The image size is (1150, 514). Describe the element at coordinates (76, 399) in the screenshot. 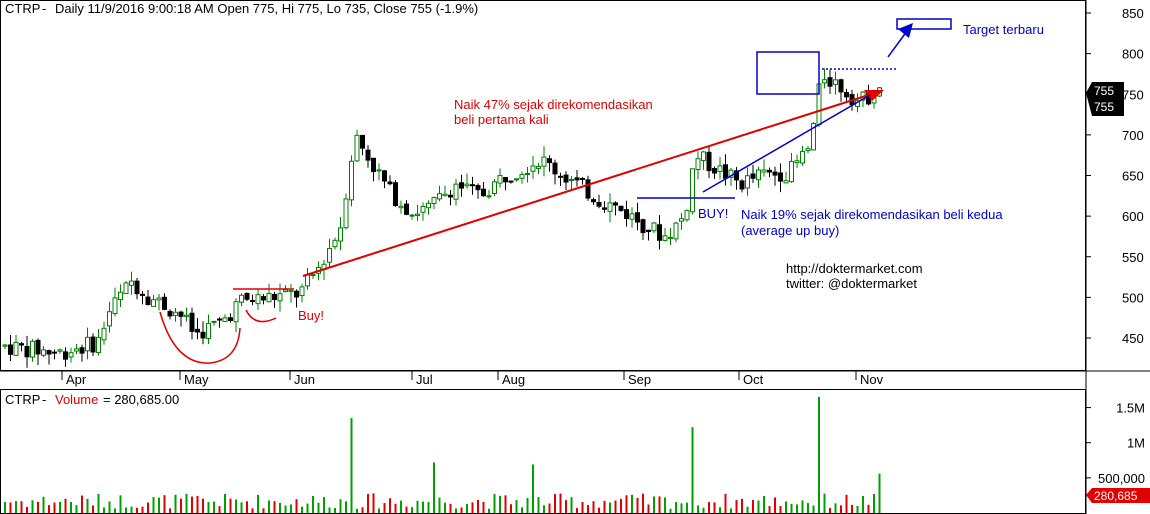

I see `volume-header-label: Volume` at that location.